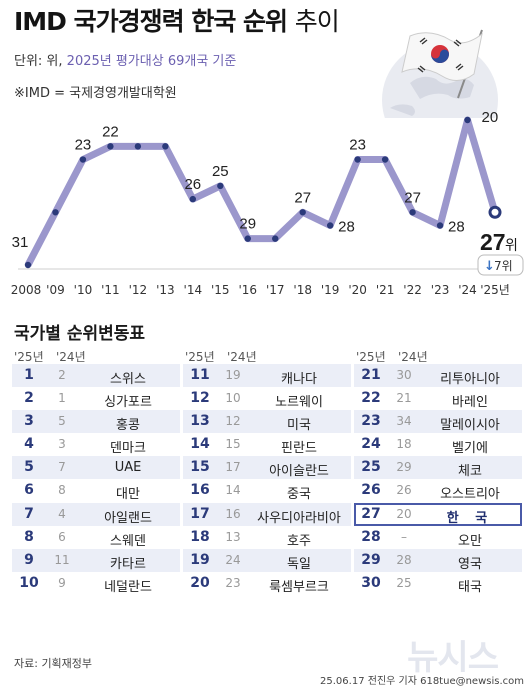  What do you see at coordinates (128, 541) in the screenshot?
I see `country-name: 스웨덴` at bounding box center [128, 541].